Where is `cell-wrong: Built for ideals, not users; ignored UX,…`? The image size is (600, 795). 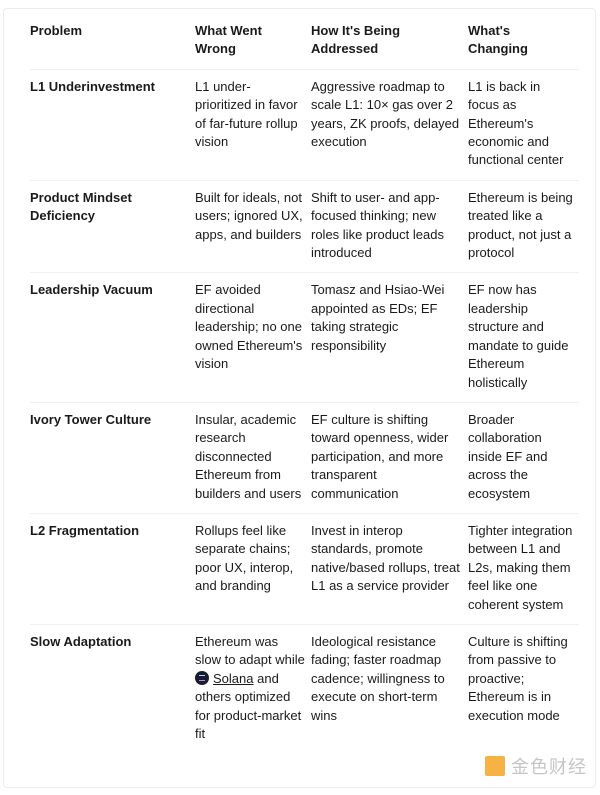
cell-wrong: Built for ideals, not users; ignored UX,… is located at coordinates (253, 226).